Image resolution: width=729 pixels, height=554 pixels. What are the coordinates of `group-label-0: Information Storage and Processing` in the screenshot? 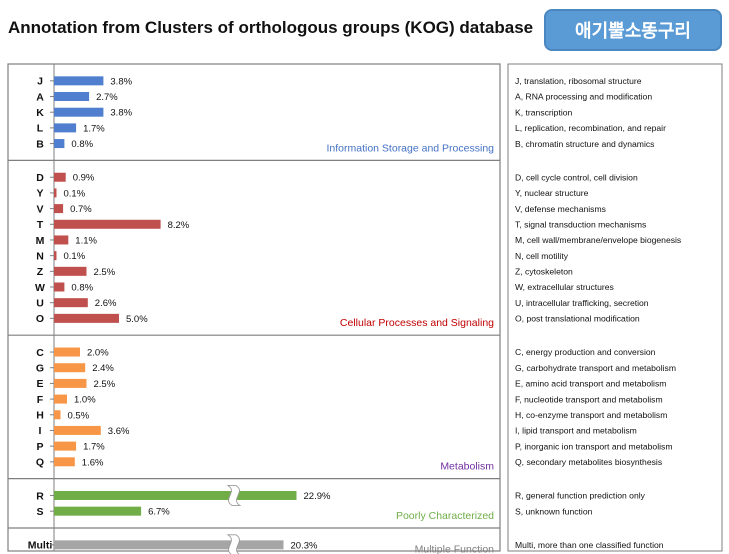 It's located at (410, 148).